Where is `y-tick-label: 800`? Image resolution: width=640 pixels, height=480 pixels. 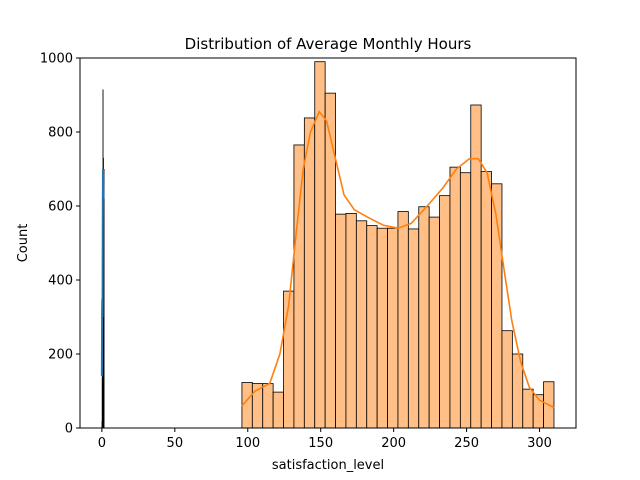
y-tick-label: 800 is located at coordinates (60, 133).